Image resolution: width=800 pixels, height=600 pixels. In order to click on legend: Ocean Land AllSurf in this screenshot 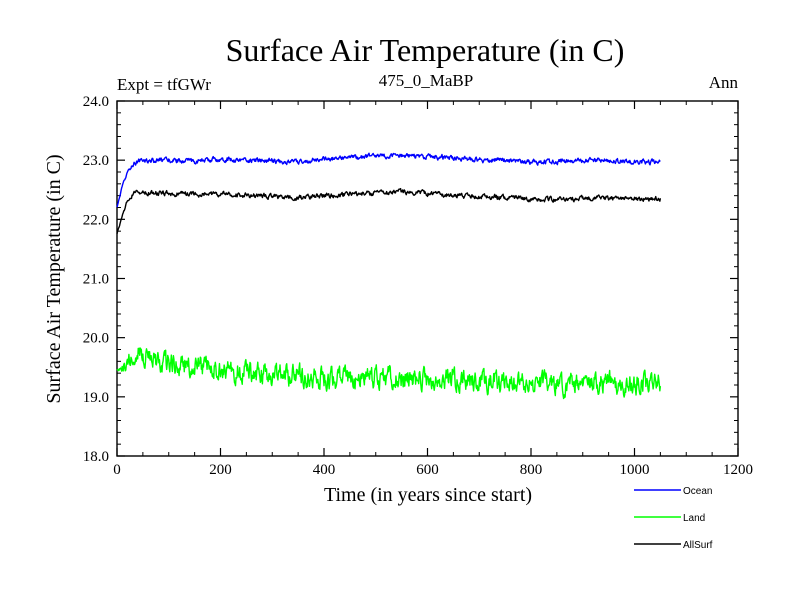, I will do `click(673, 518)`.